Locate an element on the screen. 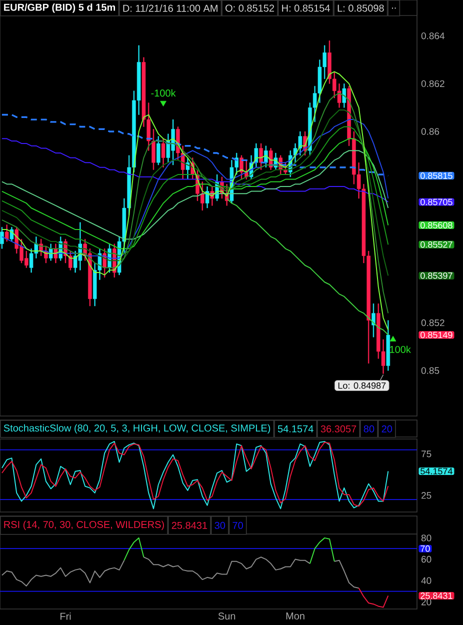 The image size is (463, 625). y-tick-label: 0.85149 is located at coordinates (436, 335).